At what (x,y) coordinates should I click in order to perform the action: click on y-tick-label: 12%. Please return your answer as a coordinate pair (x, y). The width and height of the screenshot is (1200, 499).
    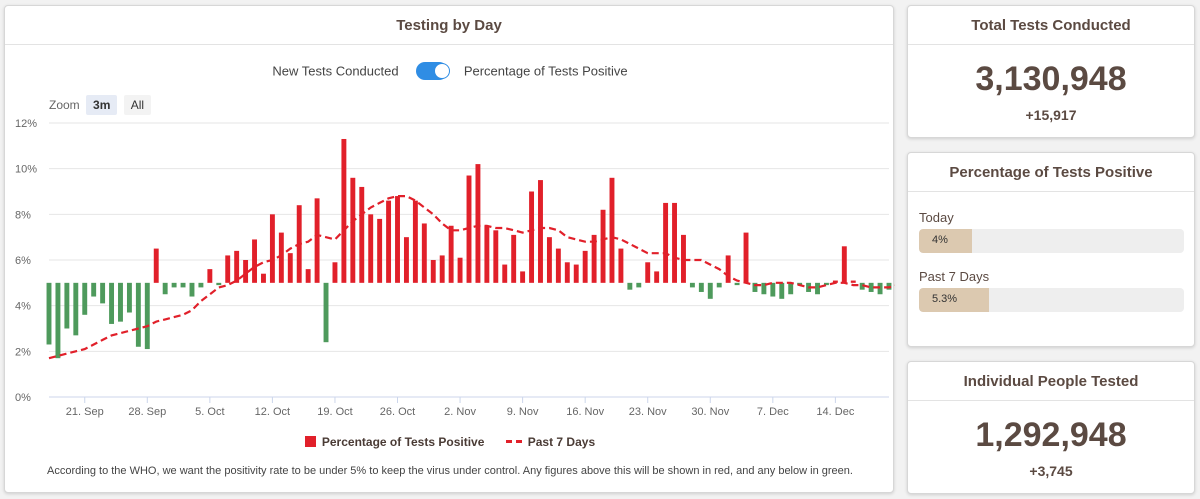
    Looking at the image, I should click on (26, 124).